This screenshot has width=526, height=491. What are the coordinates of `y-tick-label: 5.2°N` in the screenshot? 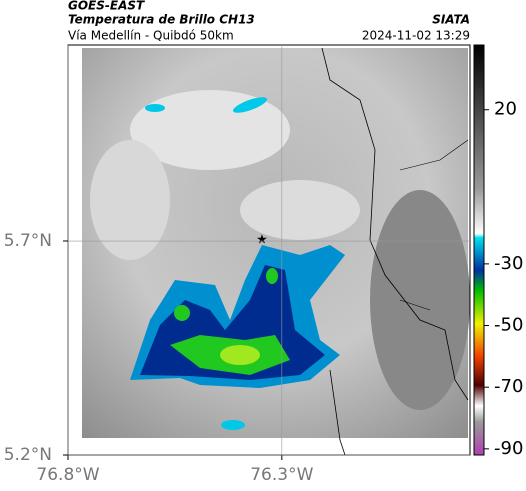 It's located at (28, 455).